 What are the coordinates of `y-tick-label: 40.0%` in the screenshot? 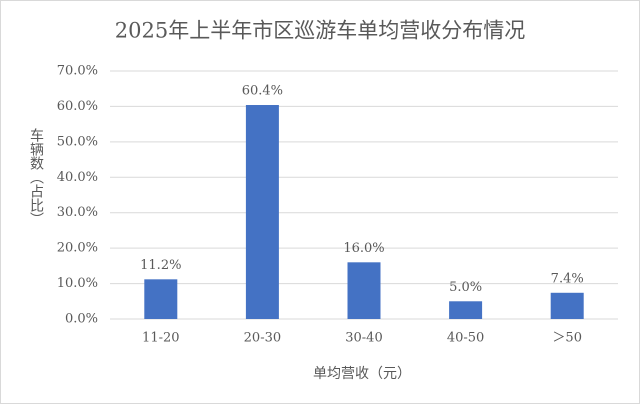 It's located at (77, 177).